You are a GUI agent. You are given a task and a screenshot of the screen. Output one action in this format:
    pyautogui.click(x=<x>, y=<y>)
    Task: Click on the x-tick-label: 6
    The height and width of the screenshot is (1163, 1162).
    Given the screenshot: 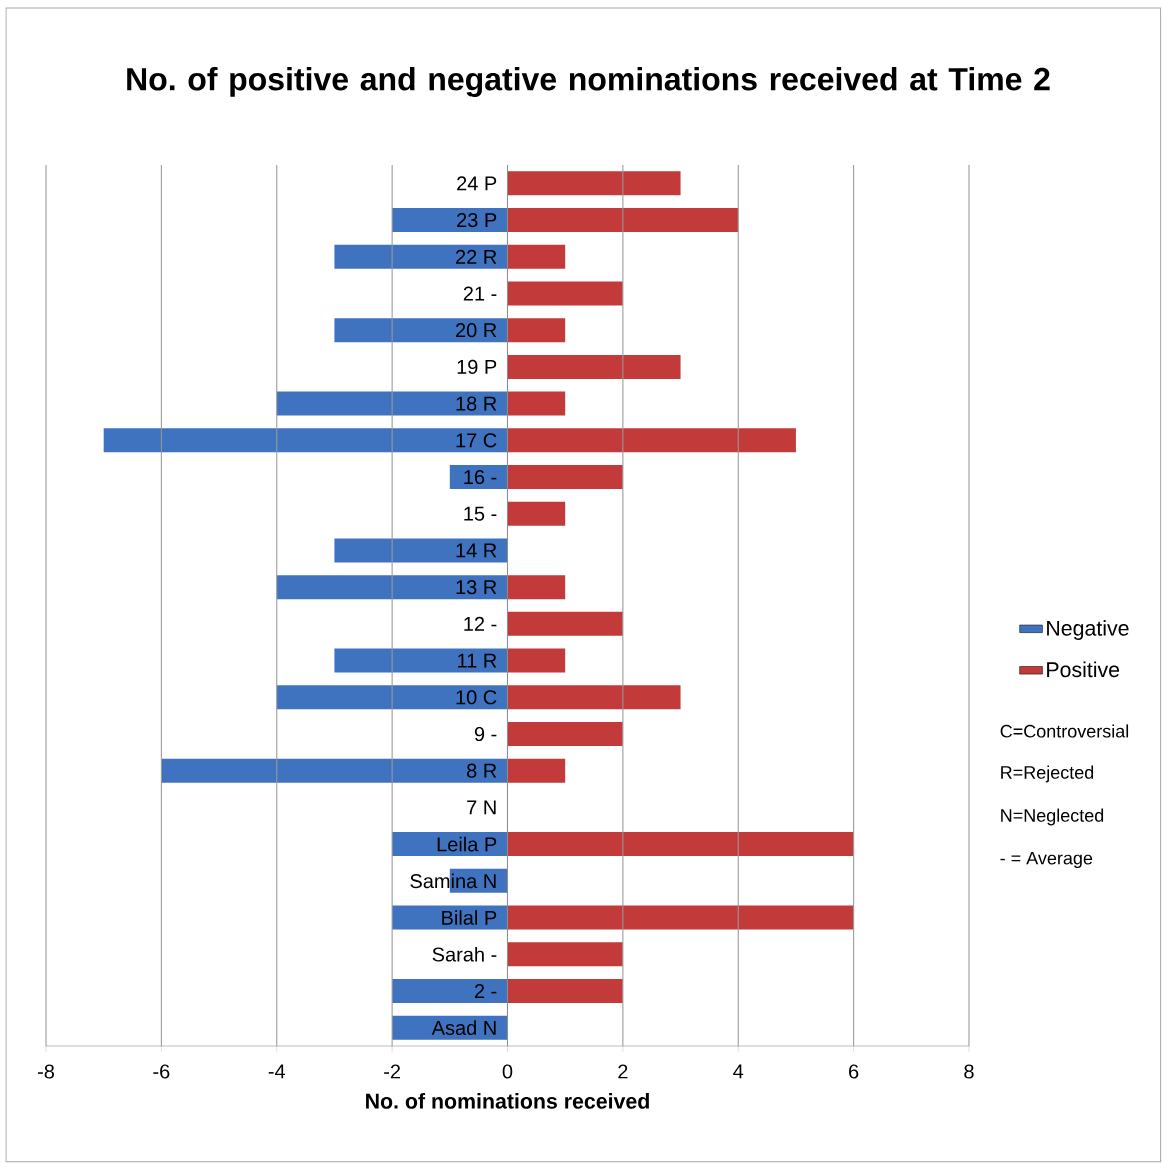 What is the action you would take?
    pyautogui.click(x=854, y=1071)
    